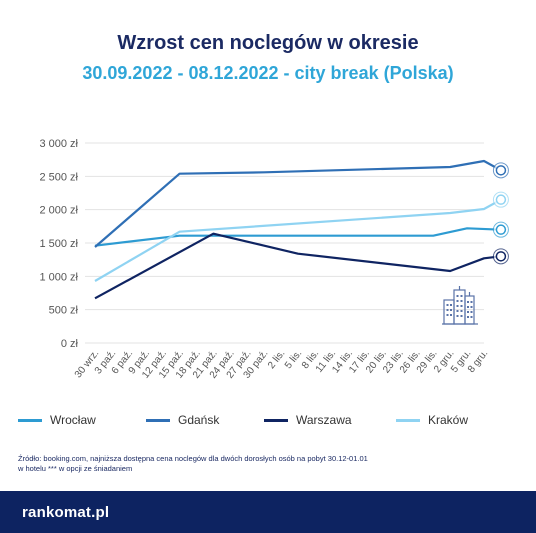 This screenshot has width=536, height=533. I want to click on legend-swatch-krakow, so click(408, 420).